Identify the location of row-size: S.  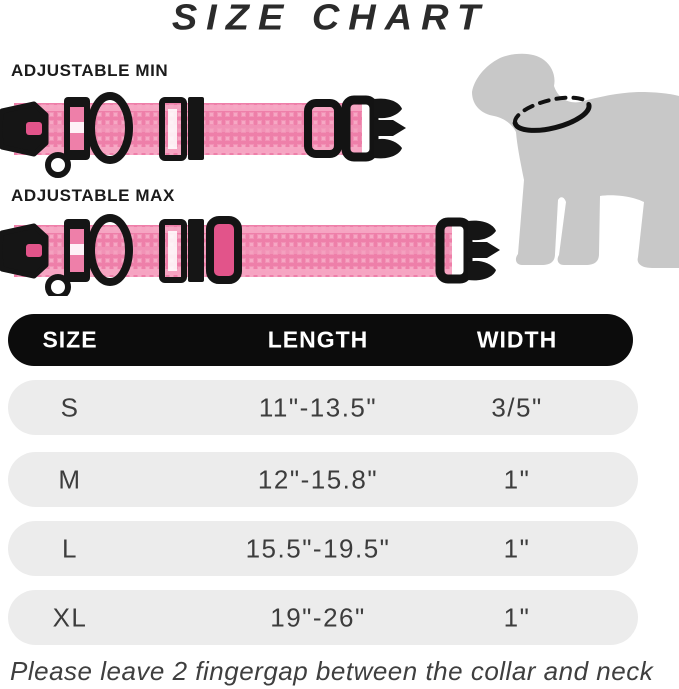
(70, 407).